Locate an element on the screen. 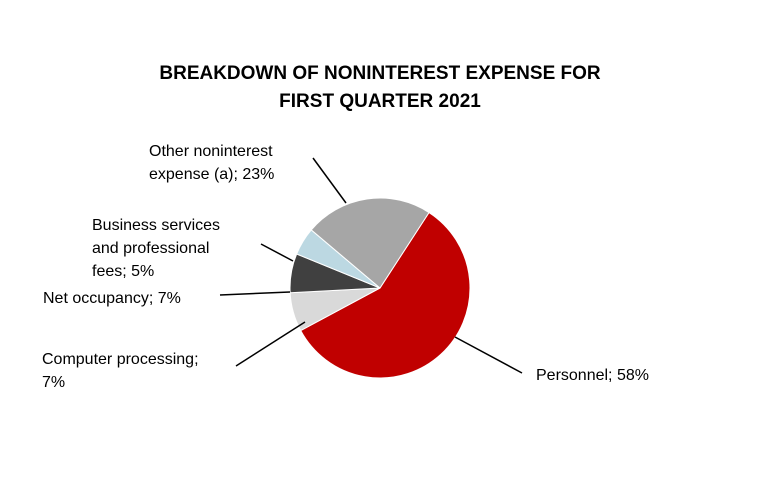 The width and height of the screenshot is (760, 492). chart-title-line: BREAKDOWN OF NONINTEREST EXPENSE FOR is located at coordinates (380, 73).